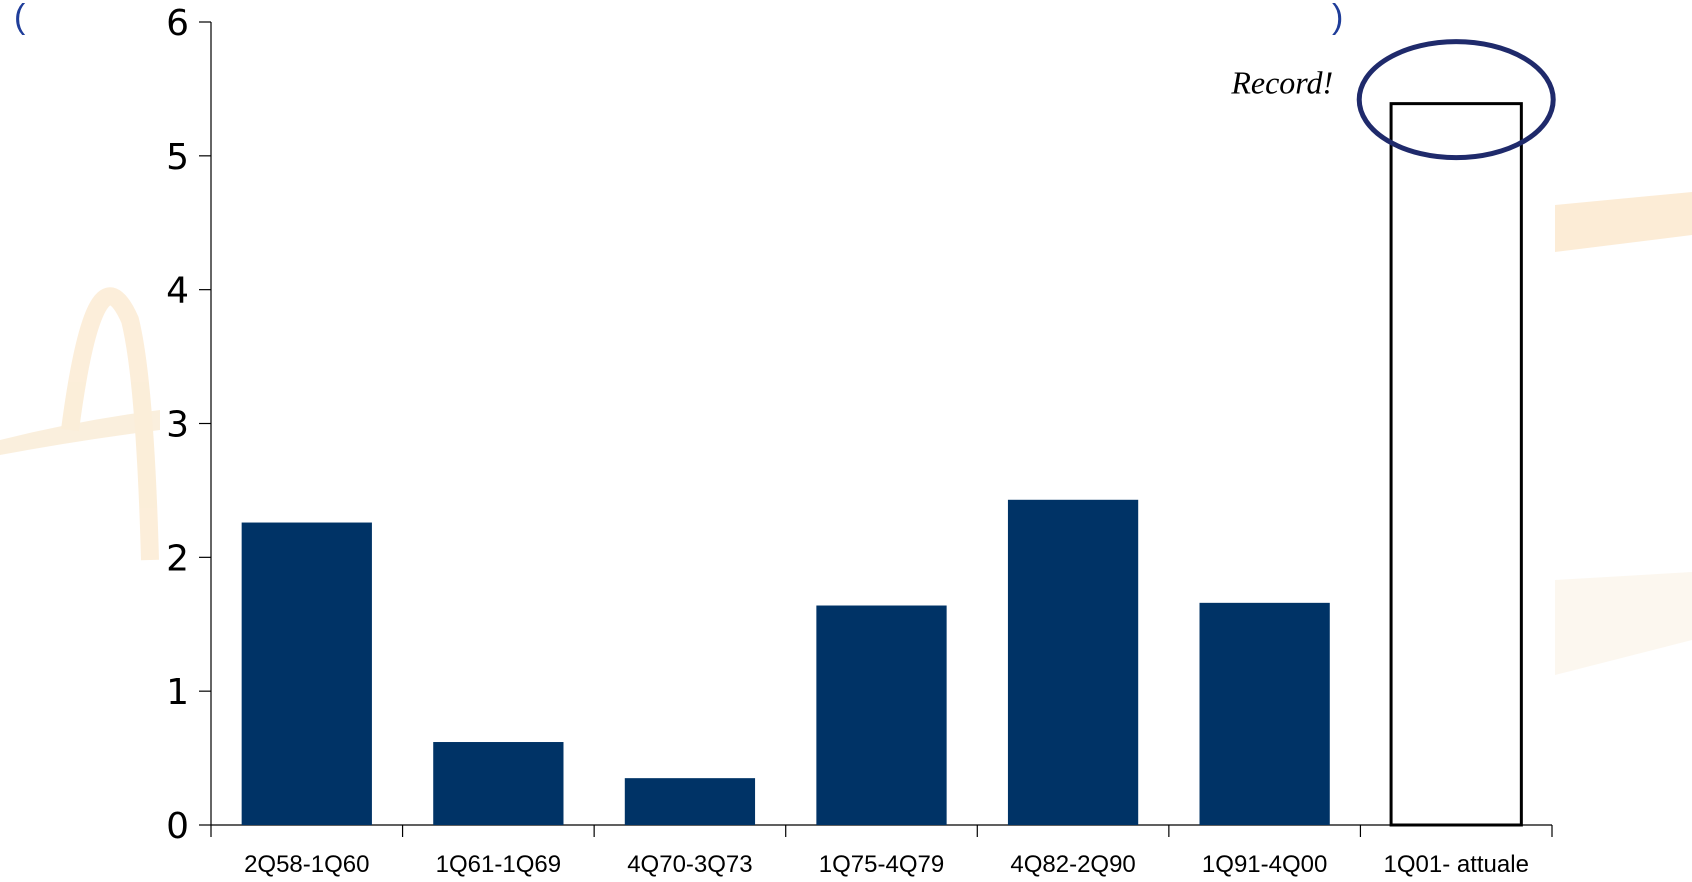  Describe the element at coordinates (1072, 864) in the screenshot. I see `x-tick-label: 4Q82-2Q90` at that location.